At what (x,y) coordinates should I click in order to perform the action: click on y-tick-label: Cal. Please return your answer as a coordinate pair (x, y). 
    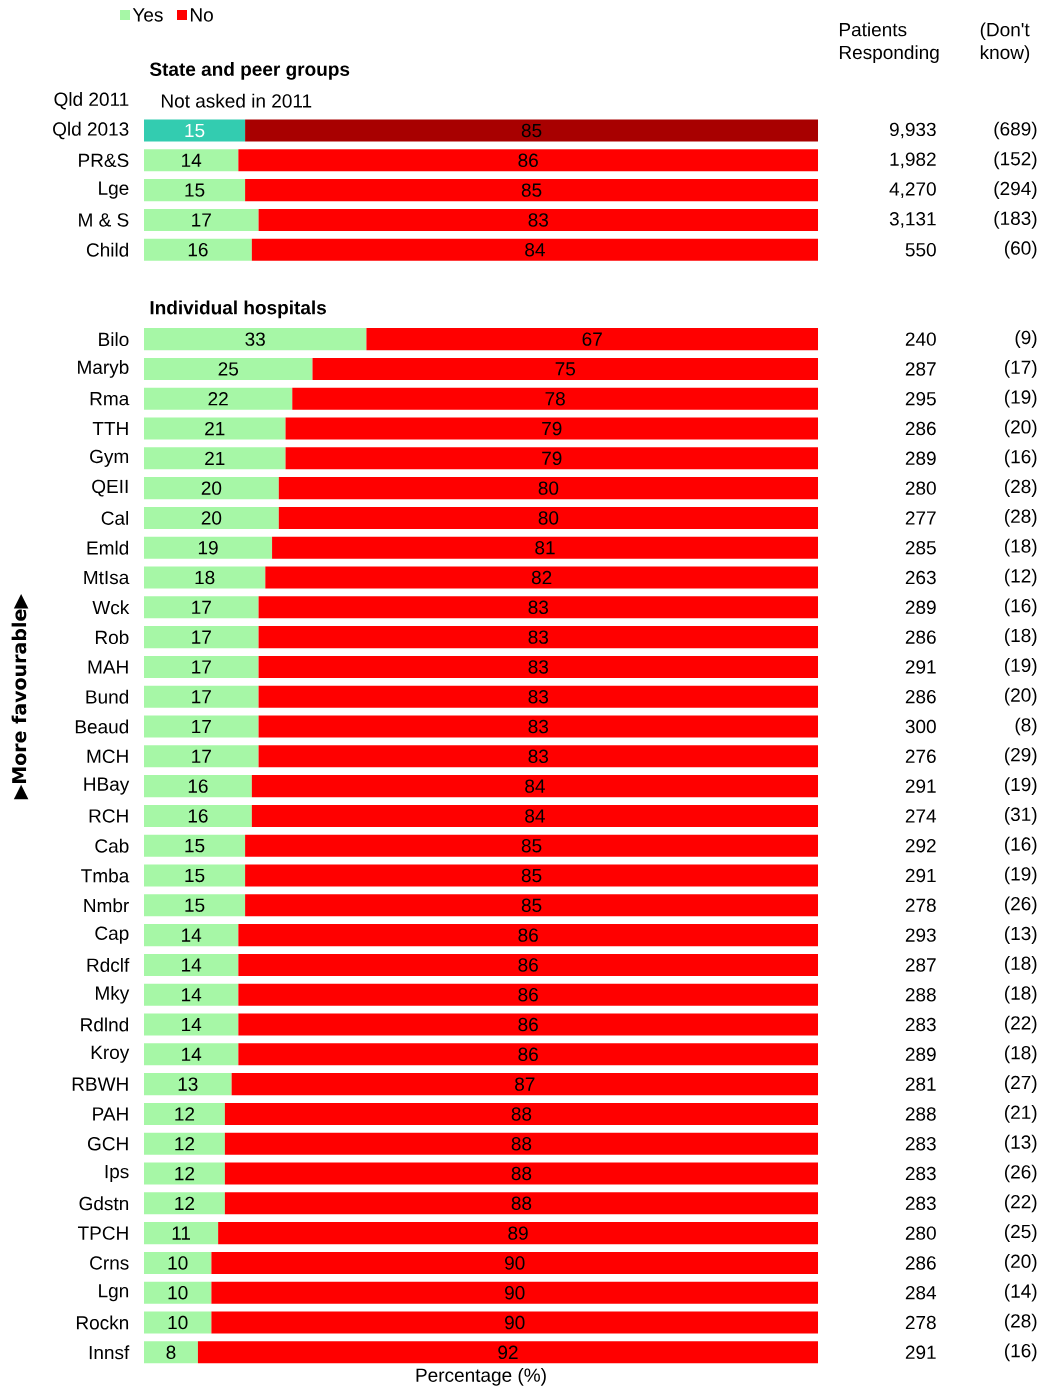
    Looking at the image, I should click on (114, 517).